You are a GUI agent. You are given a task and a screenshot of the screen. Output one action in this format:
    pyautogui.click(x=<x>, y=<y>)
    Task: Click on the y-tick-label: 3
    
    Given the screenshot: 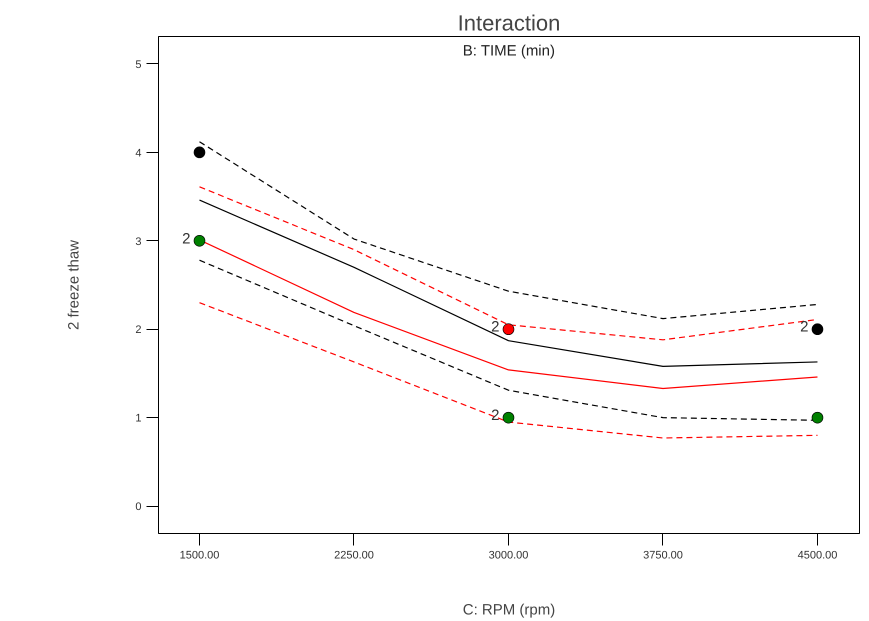 What is the action you would take?
    pyautogui.click(x=138, y=242)
    